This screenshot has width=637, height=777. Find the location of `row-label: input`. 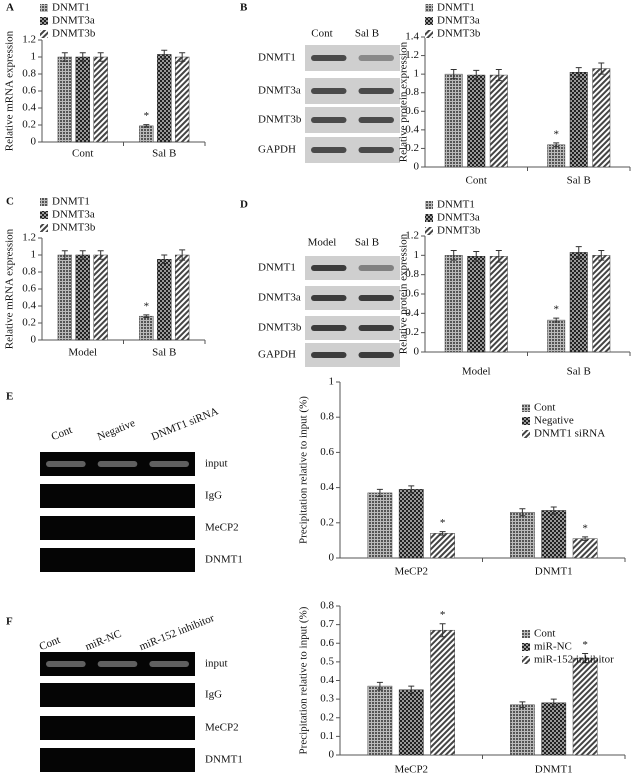

row-label: input is located at coordinates (216, 664).